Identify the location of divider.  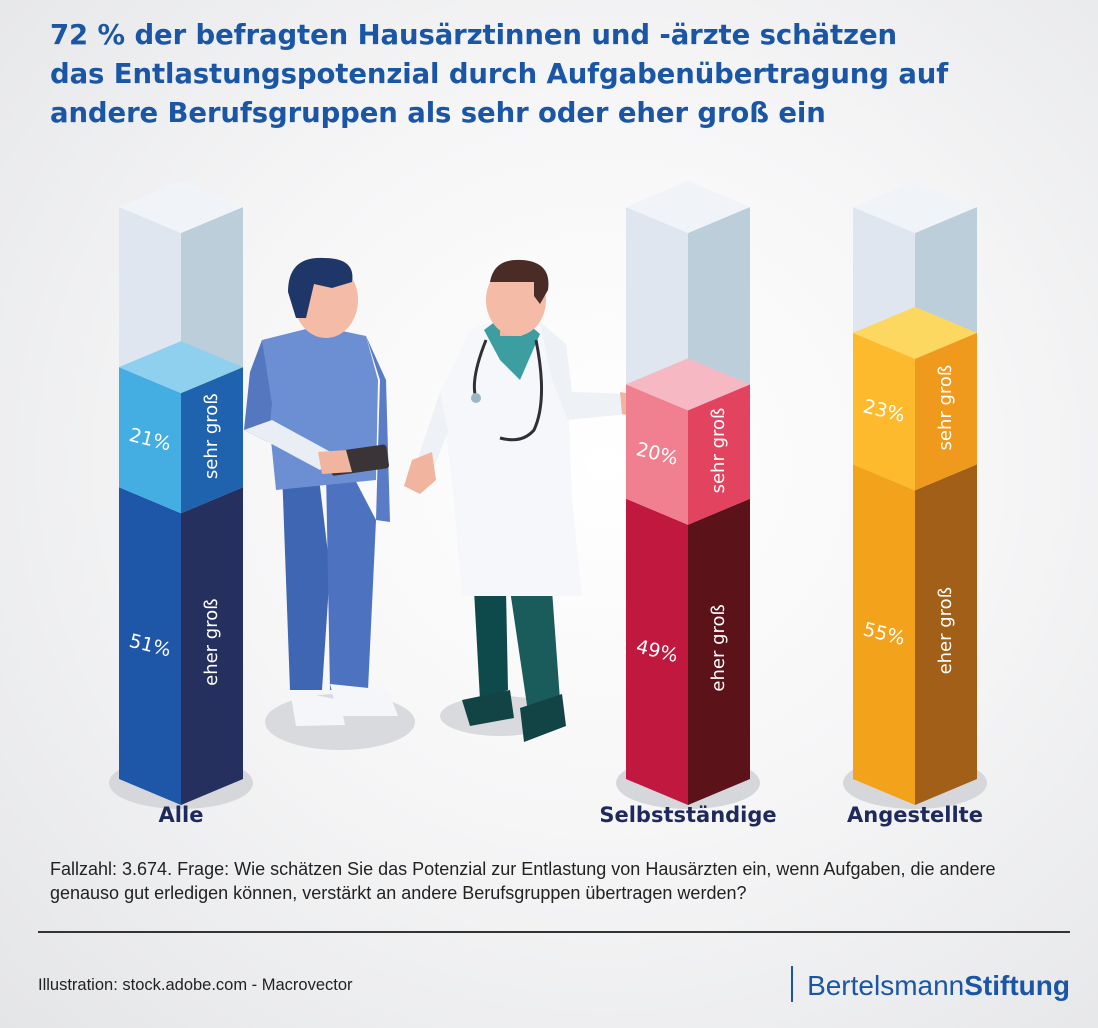
(554, 932).